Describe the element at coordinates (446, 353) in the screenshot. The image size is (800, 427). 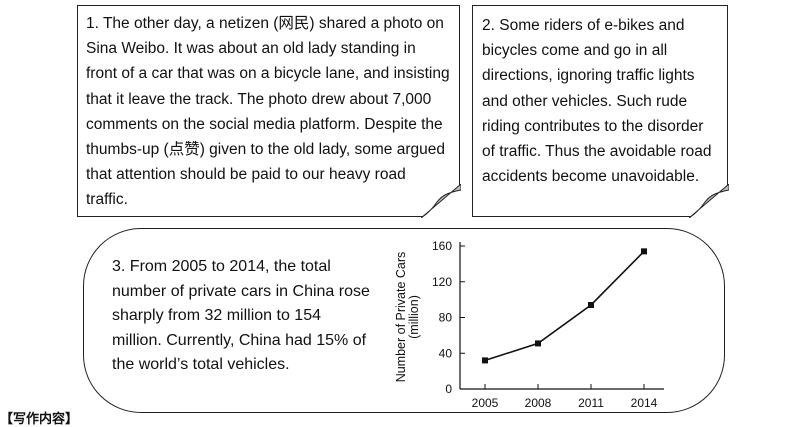
I see `y-tick-label: 40` at that location.